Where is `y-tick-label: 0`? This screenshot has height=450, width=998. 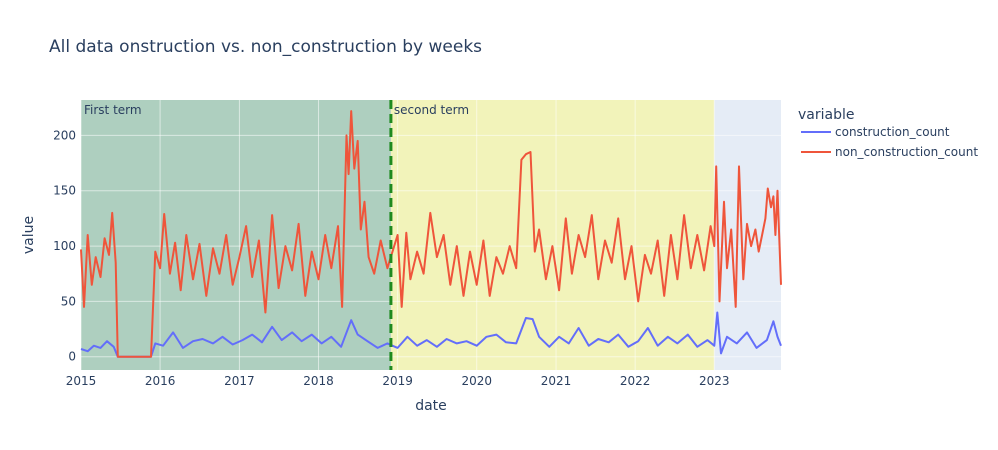
y-tick-label: 0 is located at coordinates (72, 357).